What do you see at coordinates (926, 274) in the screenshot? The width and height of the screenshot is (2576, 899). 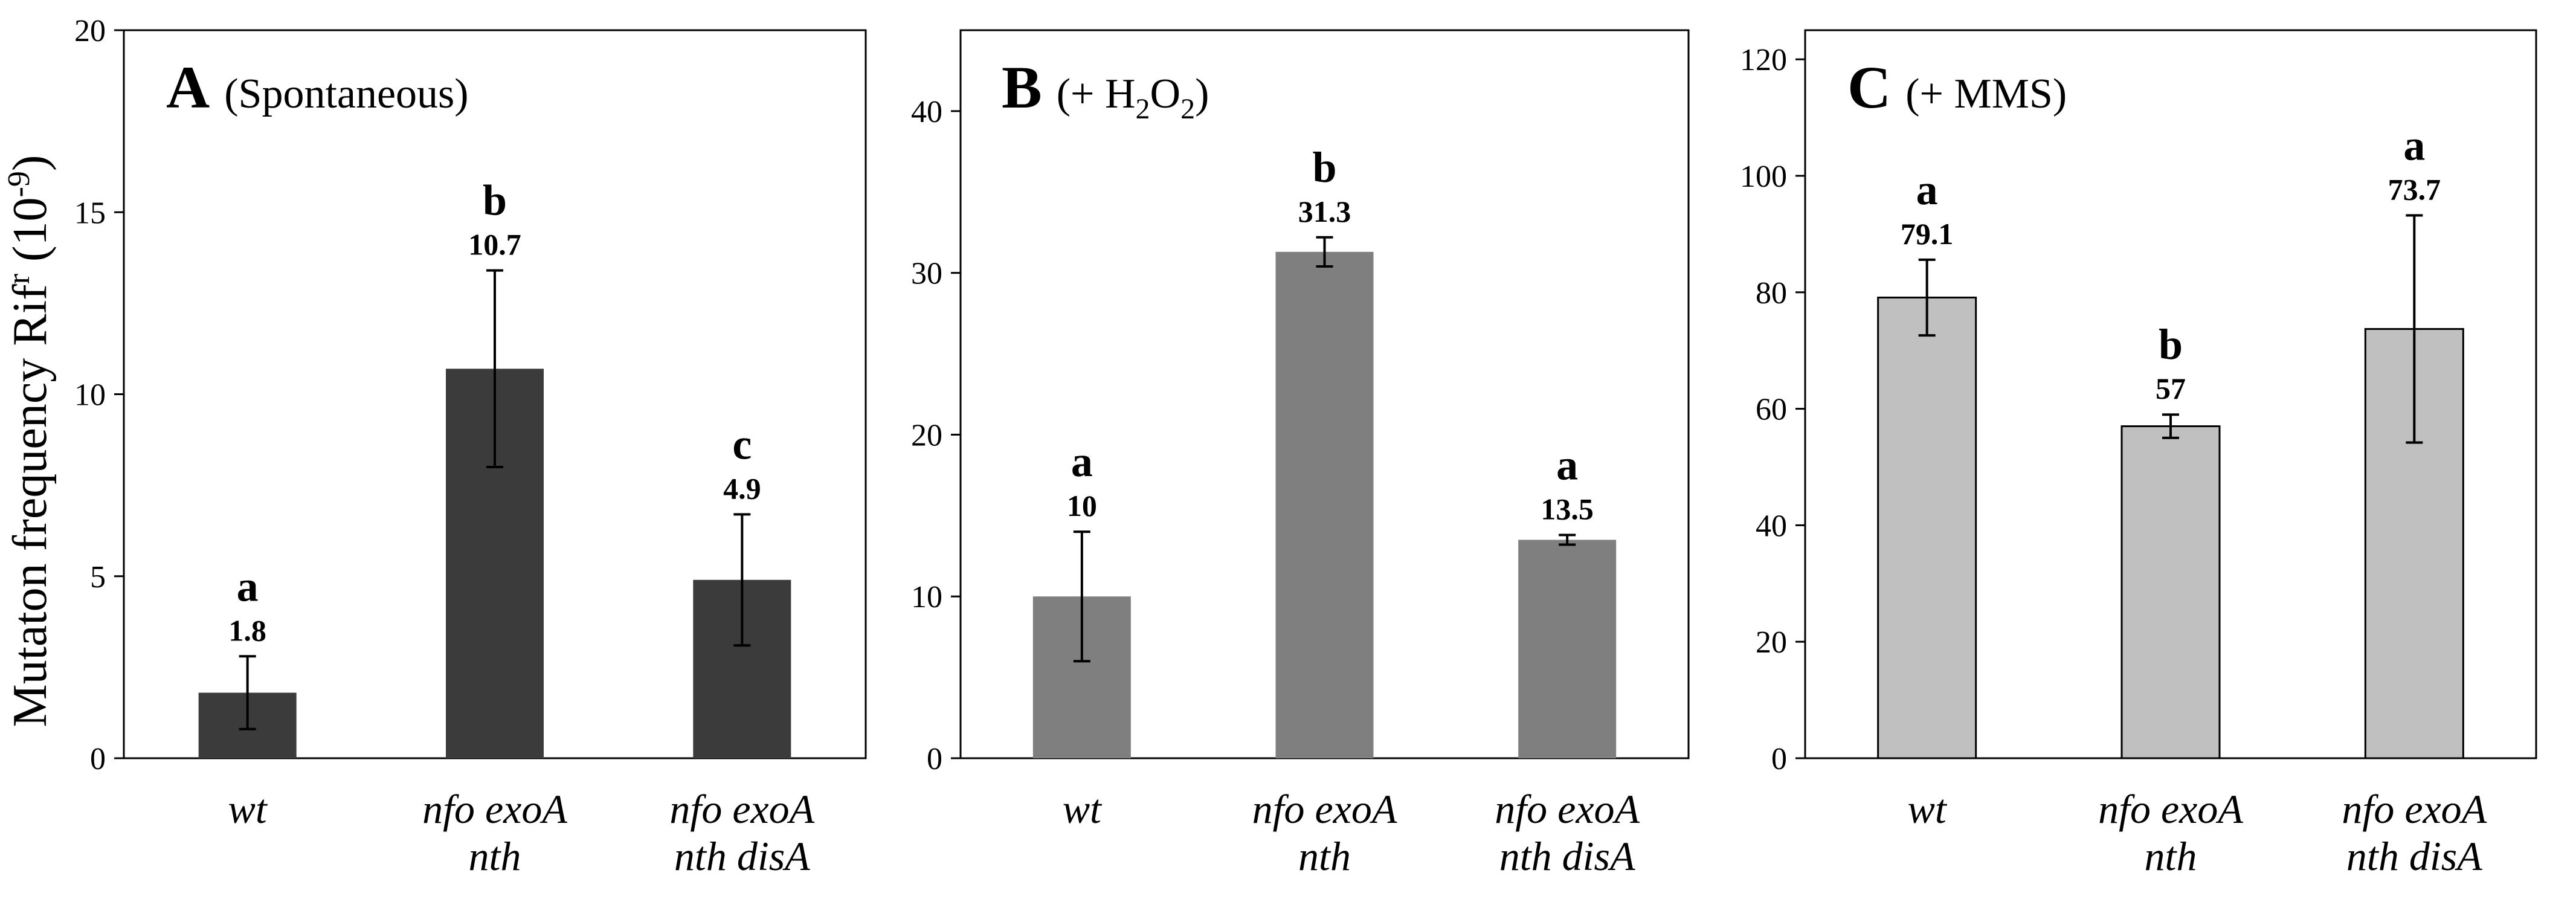 I see `y-tick-label: 30` at bounding box center [926, 274].